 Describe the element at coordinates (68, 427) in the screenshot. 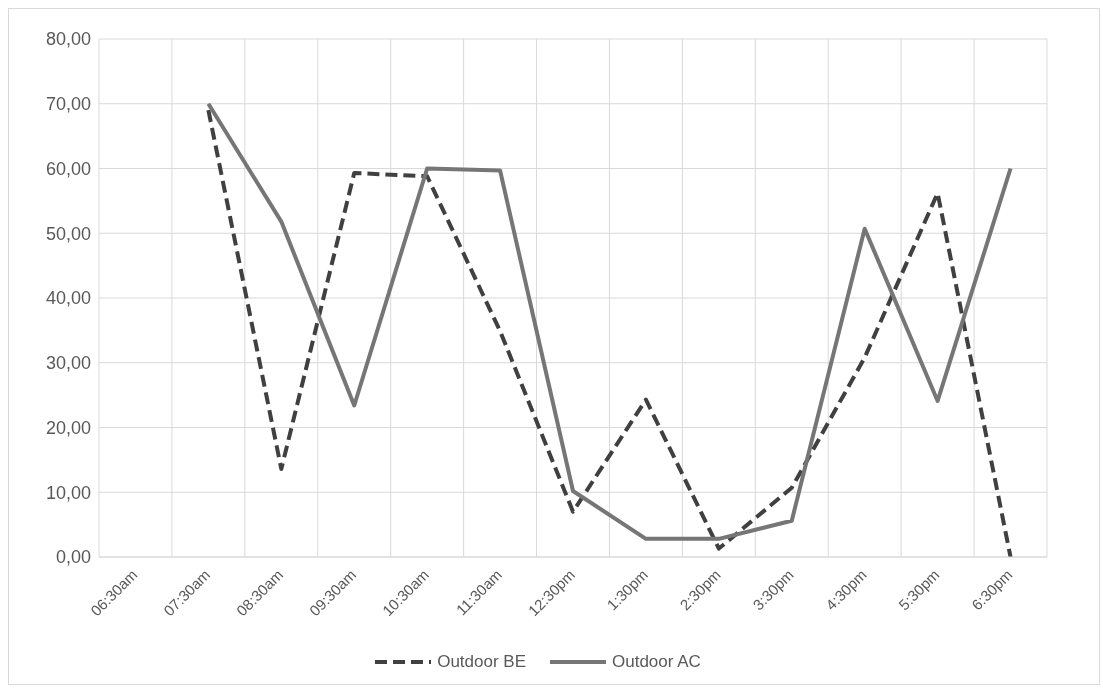

I see `y-tick-label: 20,00` at that location.